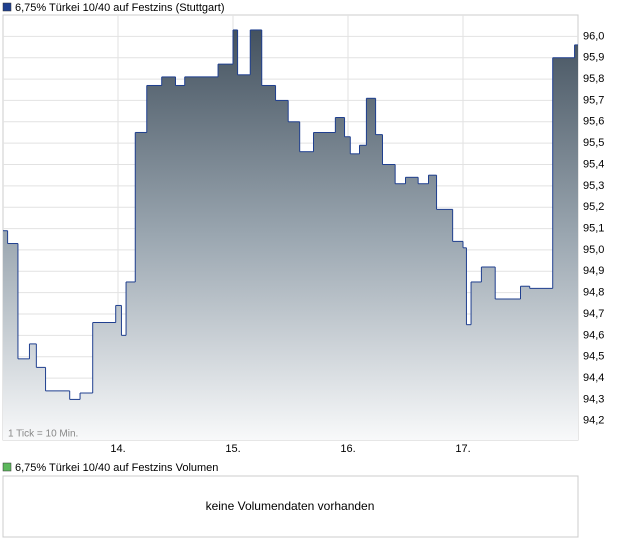 This screenshot has height=546, width=620. I want to click on y-tick-label: 95,8, so click(593, 79).